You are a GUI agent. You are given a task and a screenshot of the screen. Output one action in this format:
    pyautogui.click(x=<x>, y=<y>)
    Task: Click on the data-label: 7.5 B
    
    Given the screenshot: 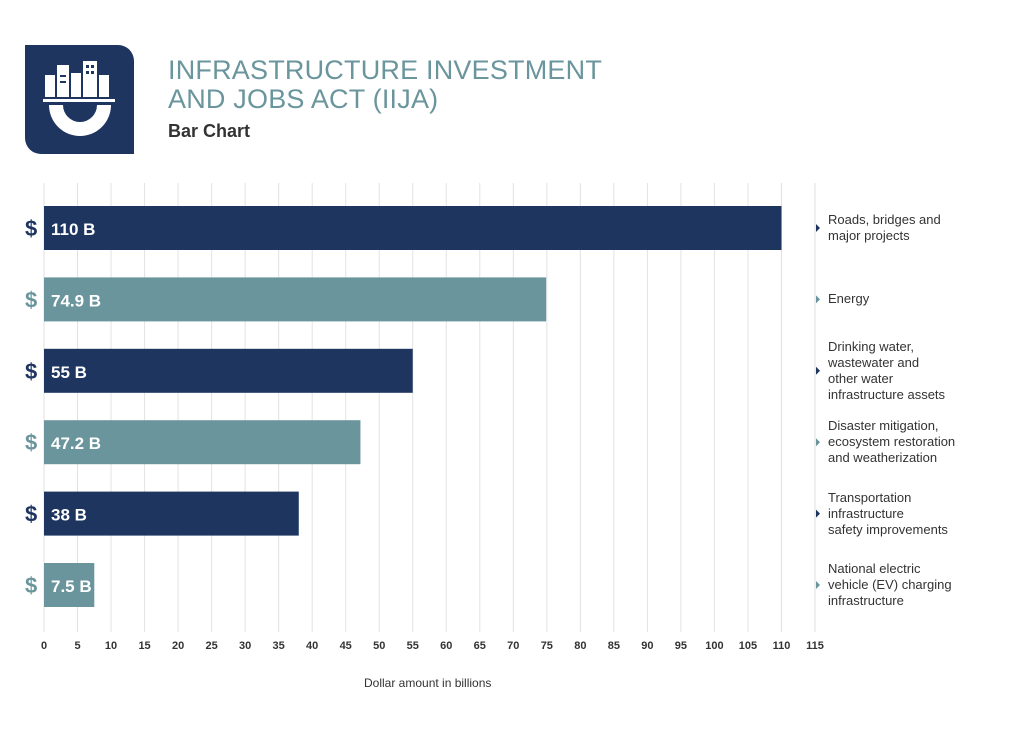 What is the action you would take?
    pyautogui.click(x=71, y=586)
    